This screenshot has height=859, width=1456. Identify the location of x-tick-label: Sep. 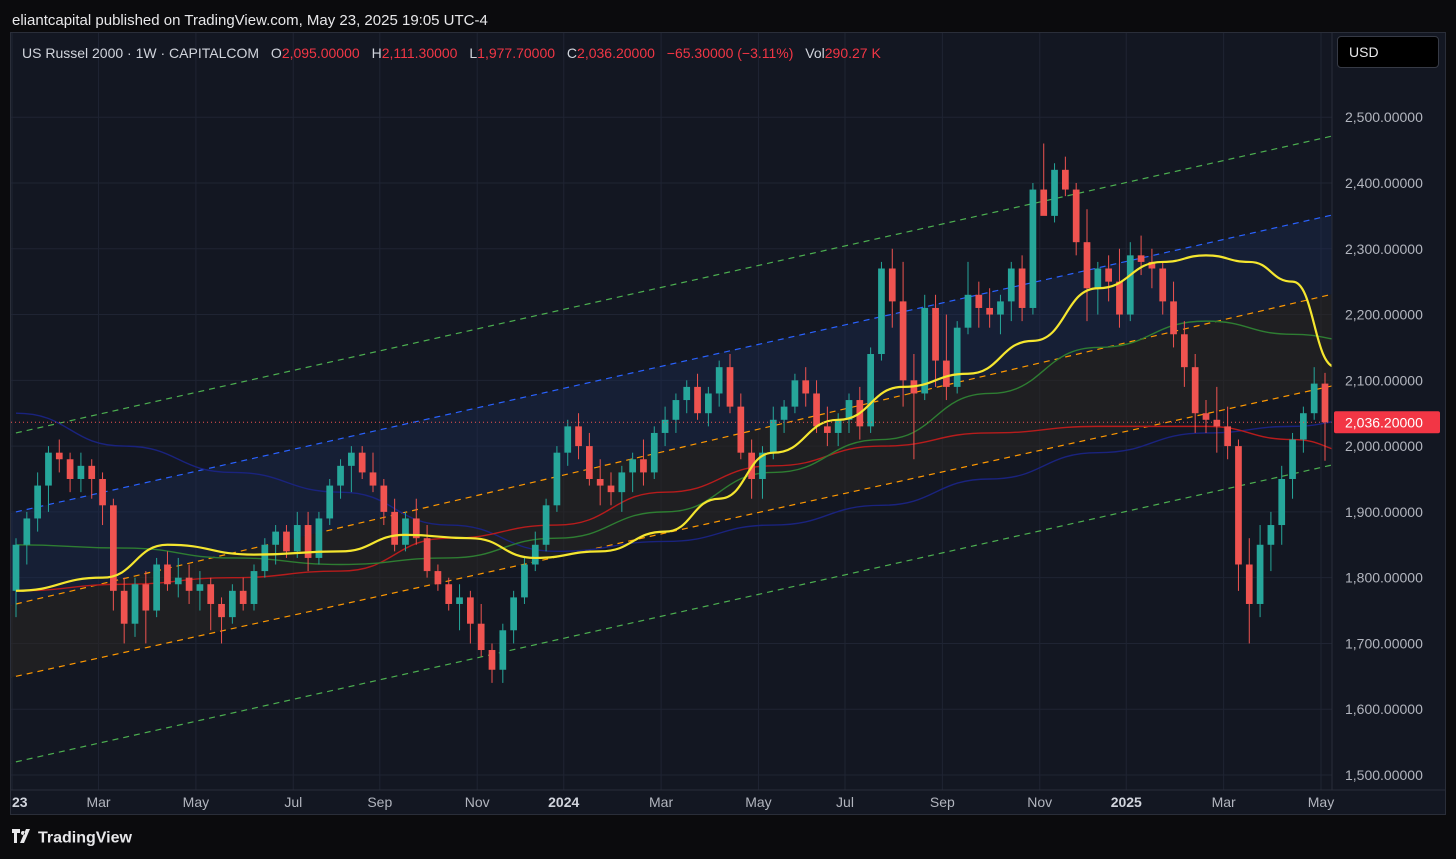
(942, 802).